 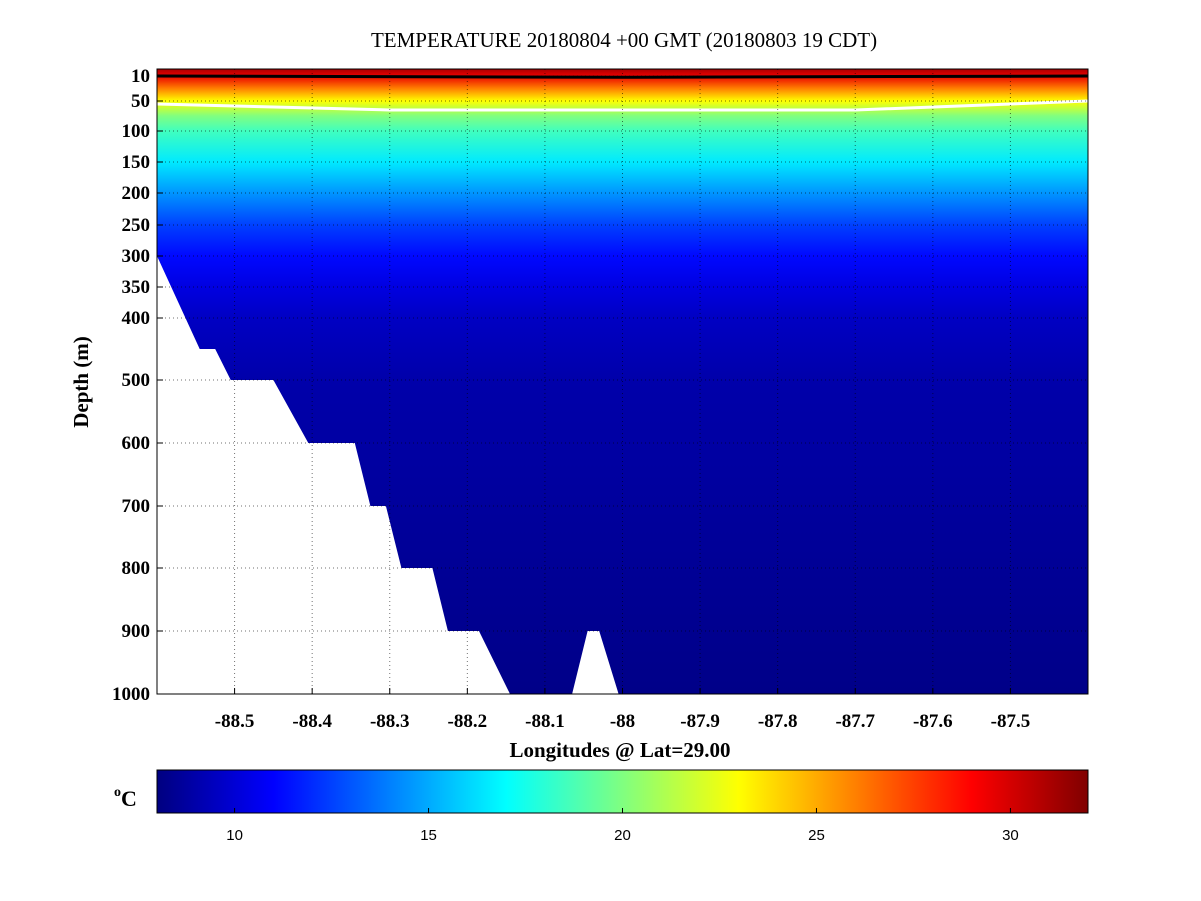 I want to click on y-tick-label: 350, so click(x=136, y=287).